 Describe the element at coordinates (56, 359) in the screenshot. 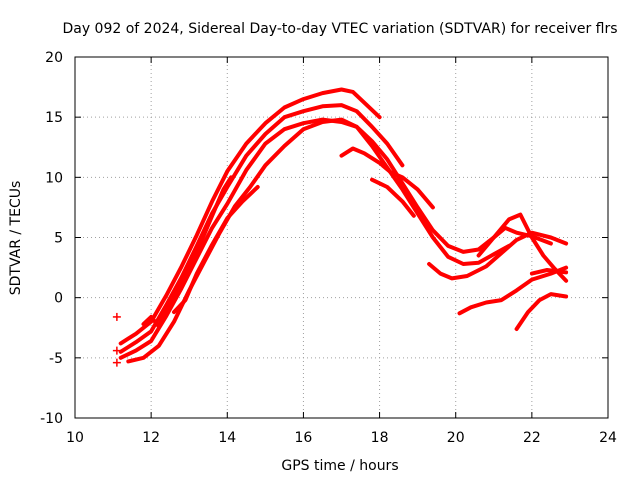

I see `y-tick-label: -5` at that location.